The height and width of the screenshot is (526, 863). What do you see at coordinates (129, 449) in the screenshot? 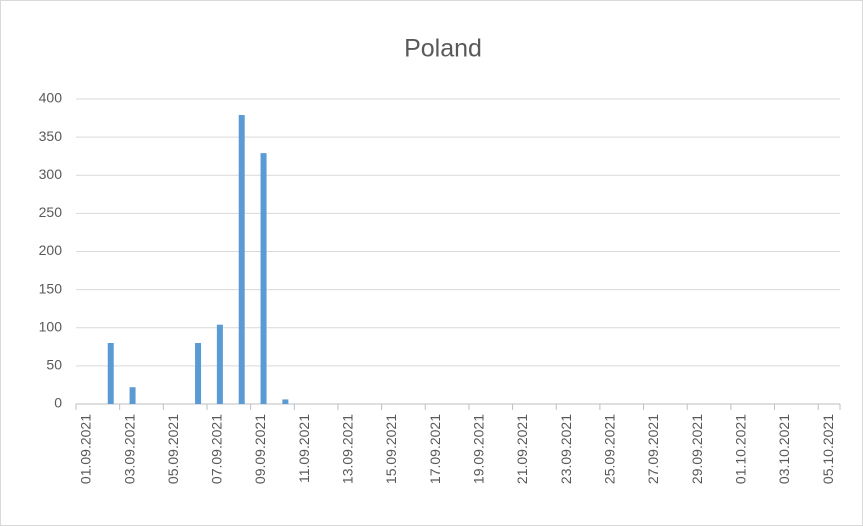
I see `x-tick-label: 03.09.2021` at bounding box center [129, 449].